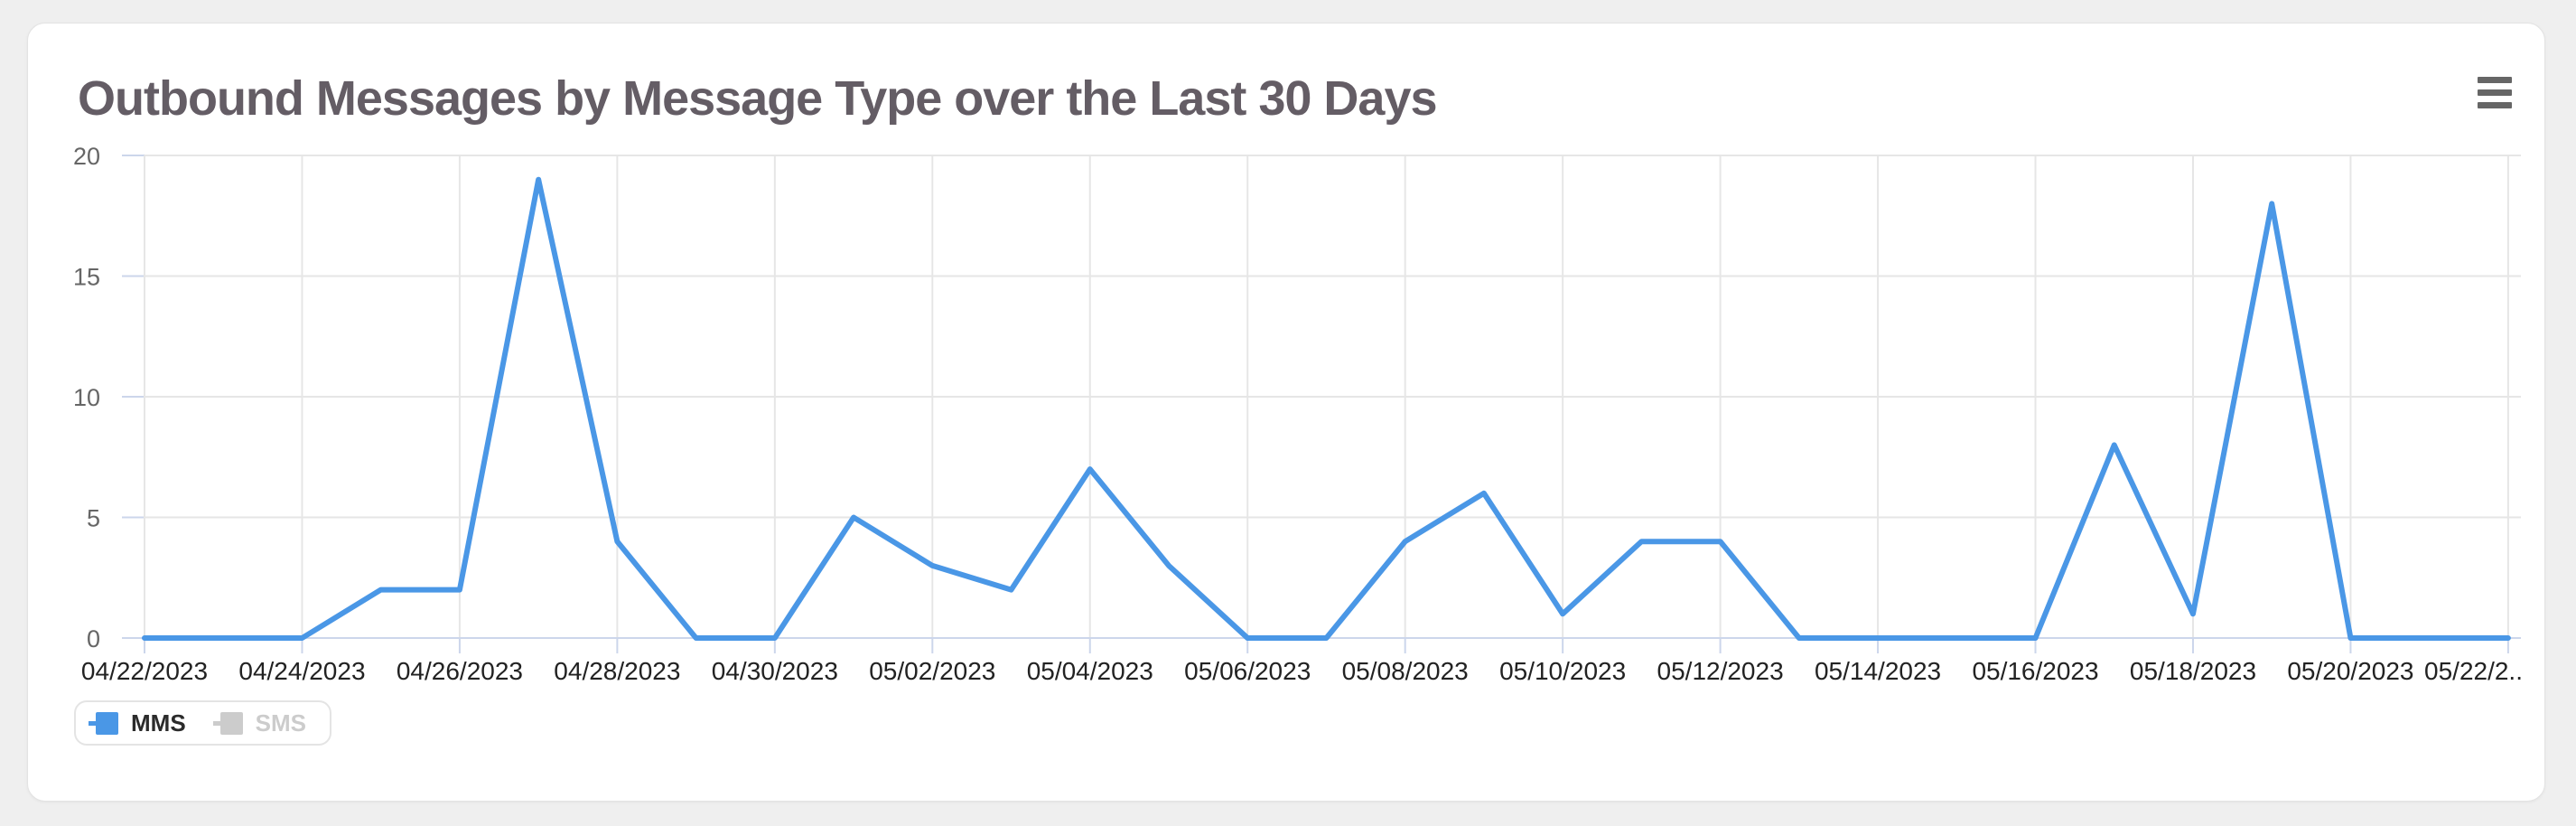  I want to click on x-axis-label: 05/22/2.., so click(2473, 671).